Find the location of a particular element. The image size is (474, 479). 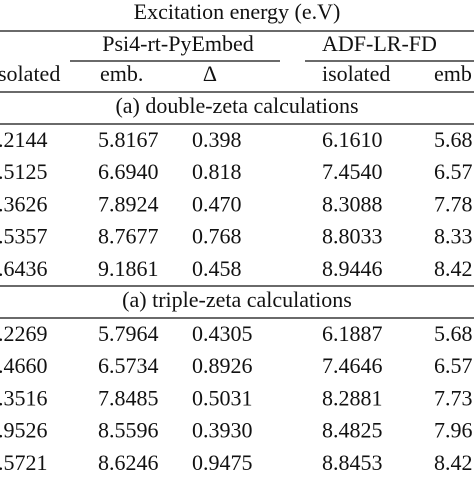

cell: 0.458 is located at coordinates (217, 268).